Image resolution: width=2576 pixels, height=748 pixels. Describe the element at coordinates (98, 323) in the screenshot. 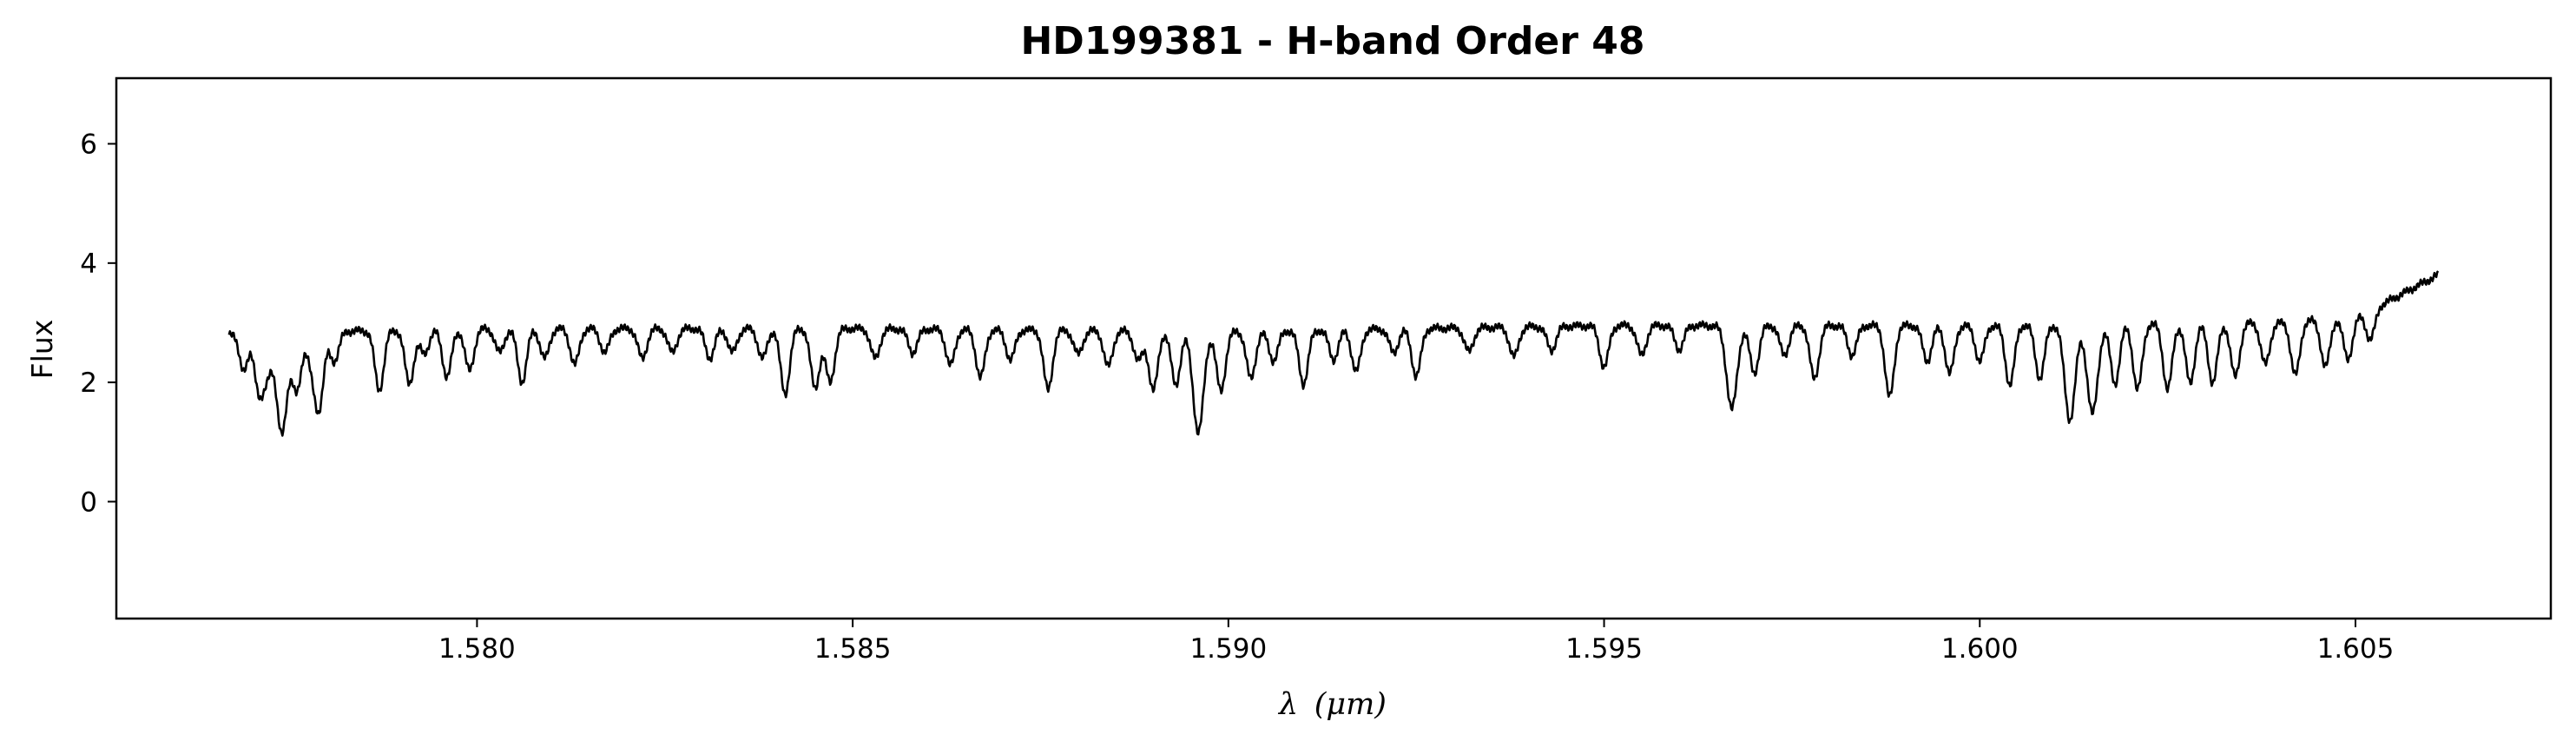

I see `y-axis: 0 2 4 6` at that location.